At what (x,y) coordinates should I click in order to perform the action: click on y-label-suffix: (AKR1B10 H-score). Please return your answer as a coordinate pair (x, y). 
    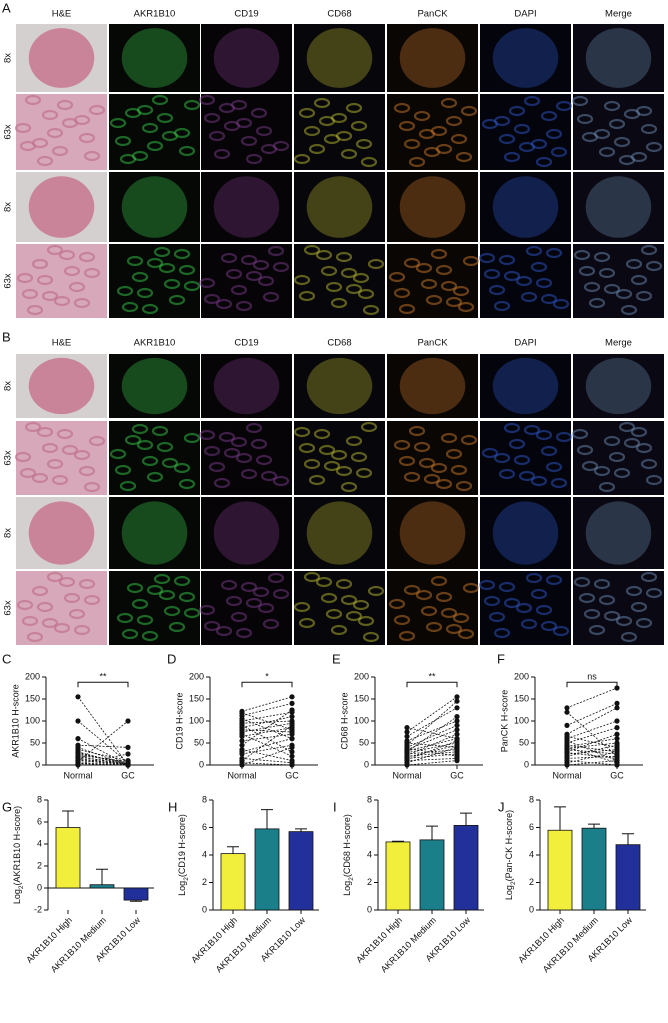
    Looking at the image, I should click on (17, 846).